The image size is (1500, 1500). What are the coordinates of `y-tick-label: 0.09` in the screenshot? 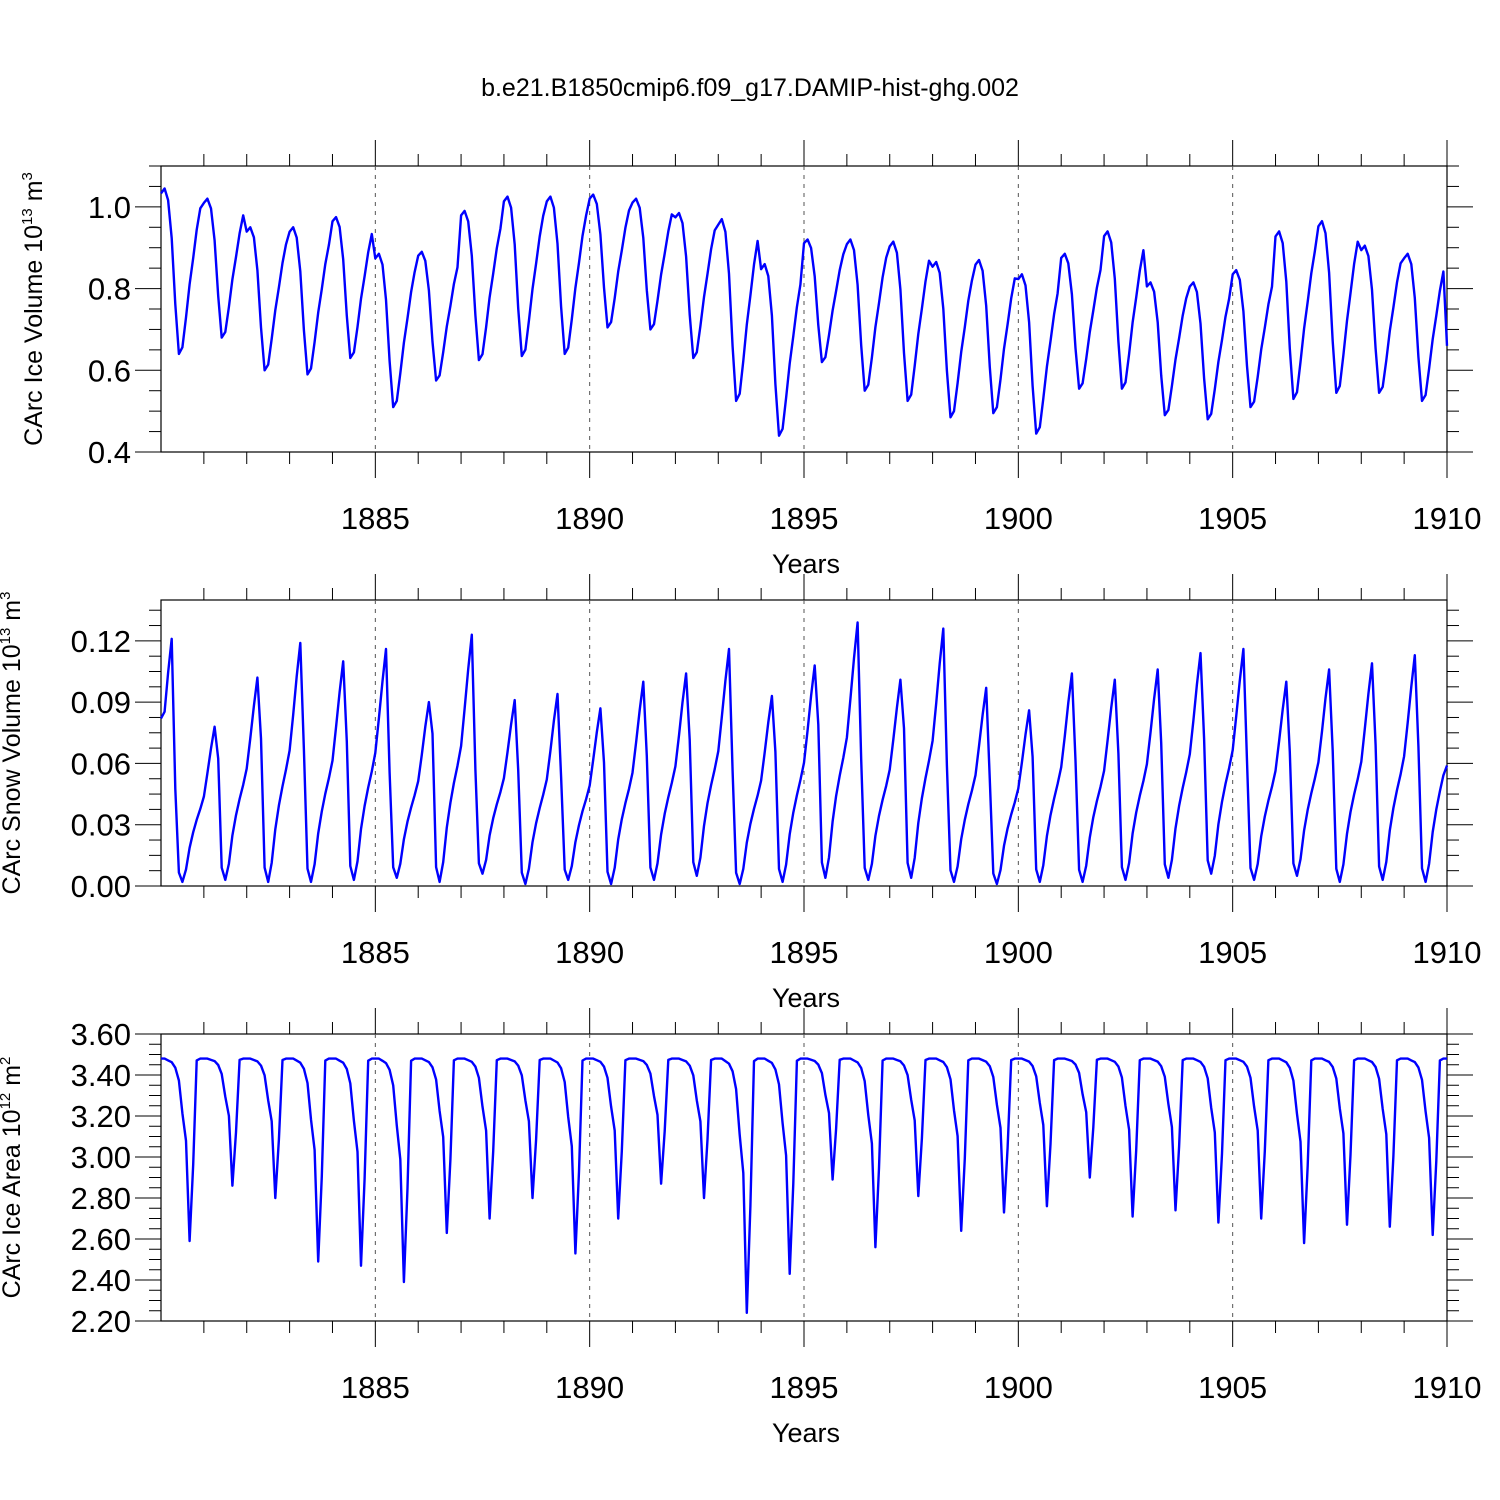 It's located at (101, 702).